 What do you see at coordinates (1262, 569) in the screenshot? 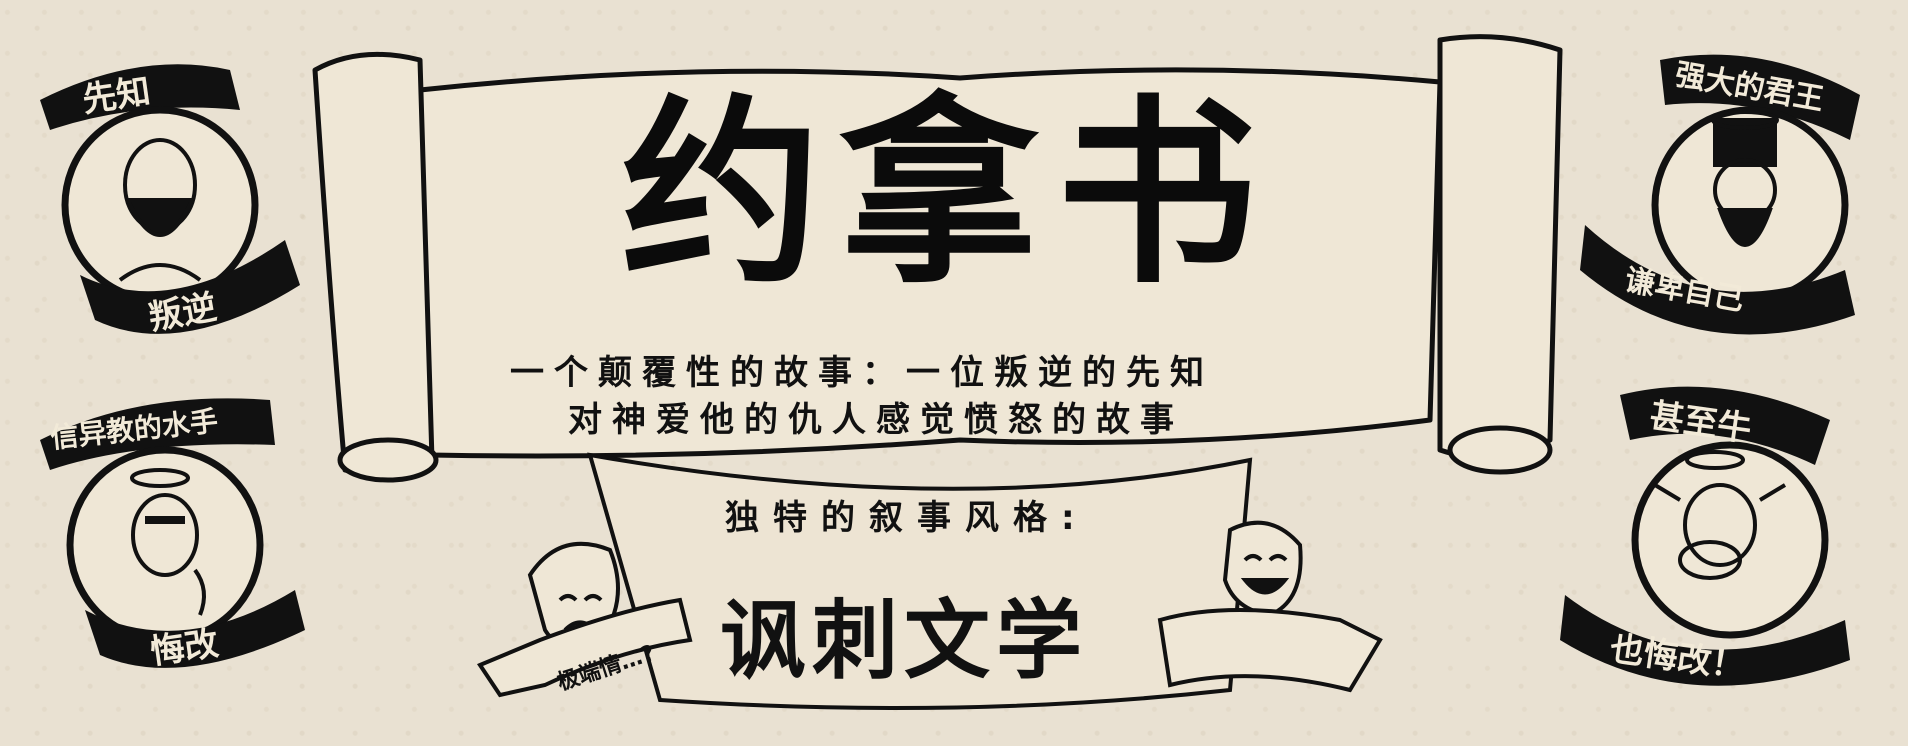
I see `happy-mask-icon` at bounding box center [1262, 569].